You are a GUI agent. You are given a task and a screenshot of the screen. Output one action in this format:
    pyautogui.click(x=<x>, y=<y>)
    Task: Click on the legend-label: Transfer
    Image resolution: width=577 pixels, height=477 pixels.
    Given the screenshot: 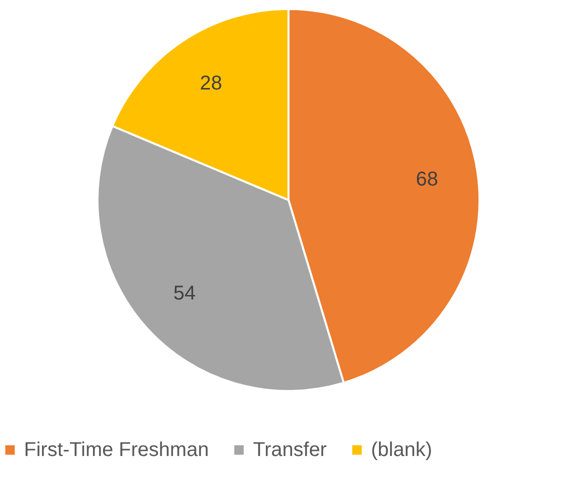 What is the action you would take?
    pyautogui.click(x=290, y=450)
    